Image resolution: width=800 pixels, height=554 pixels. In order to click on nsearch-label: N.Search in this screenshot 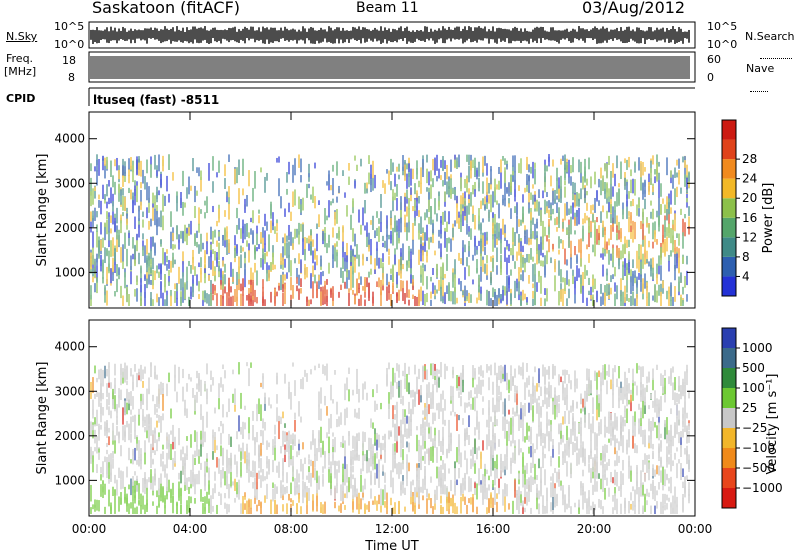, I will do `click(770, 36)`.